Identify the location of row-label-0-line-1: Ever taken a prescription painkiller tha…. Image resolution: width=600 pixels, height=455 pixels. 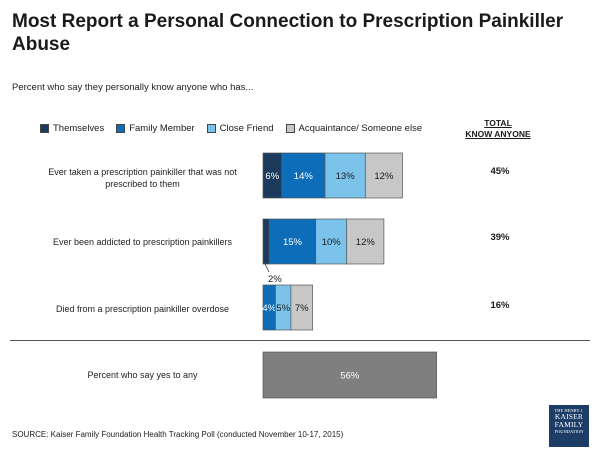
(142, 172).